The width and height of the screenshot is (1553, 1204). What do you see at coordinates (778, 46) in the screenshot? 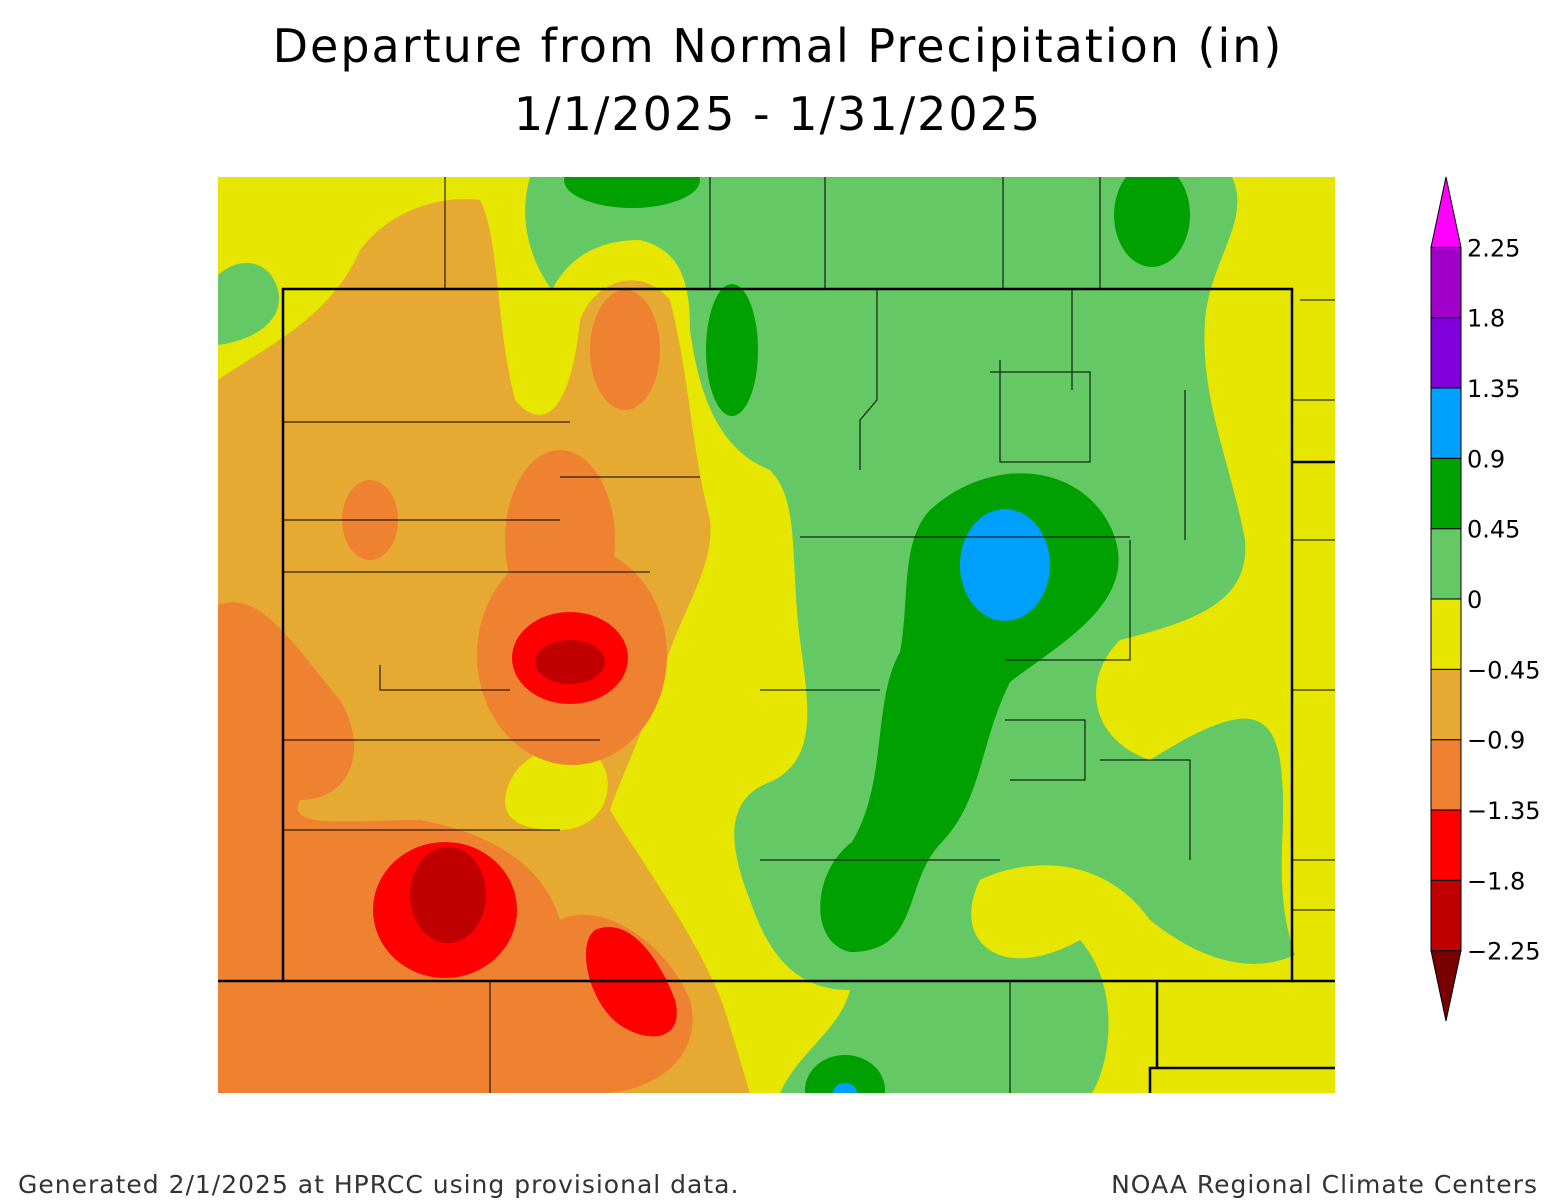
I see `map-title: Departure from Normal Precipitation (in)` at bounding box center [778, 46].